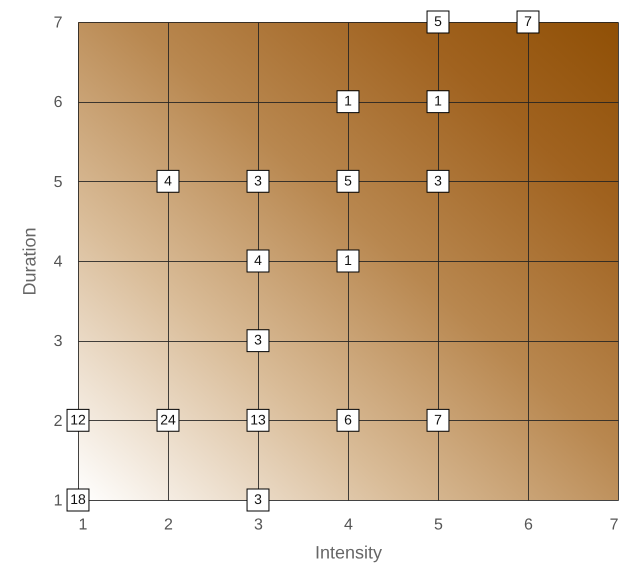 This screenshot has height=585, width=634. Describe the element at coordinates (58, 23) in the screenshot. I see `y-tick-label: 7` at that location.